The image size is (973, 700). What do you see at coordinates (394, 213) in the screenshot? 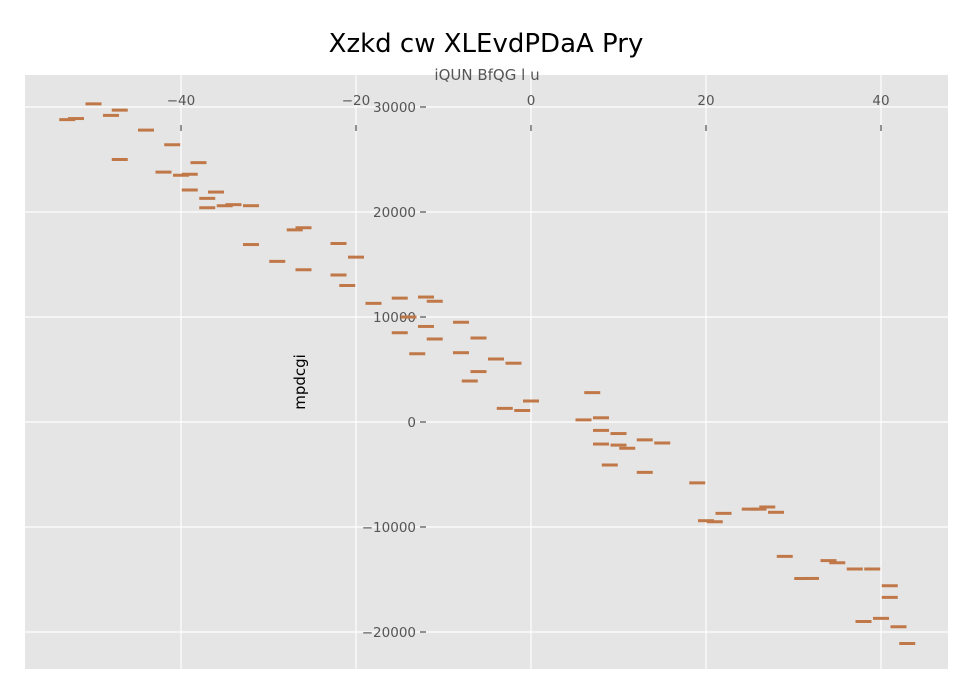
I see `y-tick-label: 20000` at bounding box center [394, 213].